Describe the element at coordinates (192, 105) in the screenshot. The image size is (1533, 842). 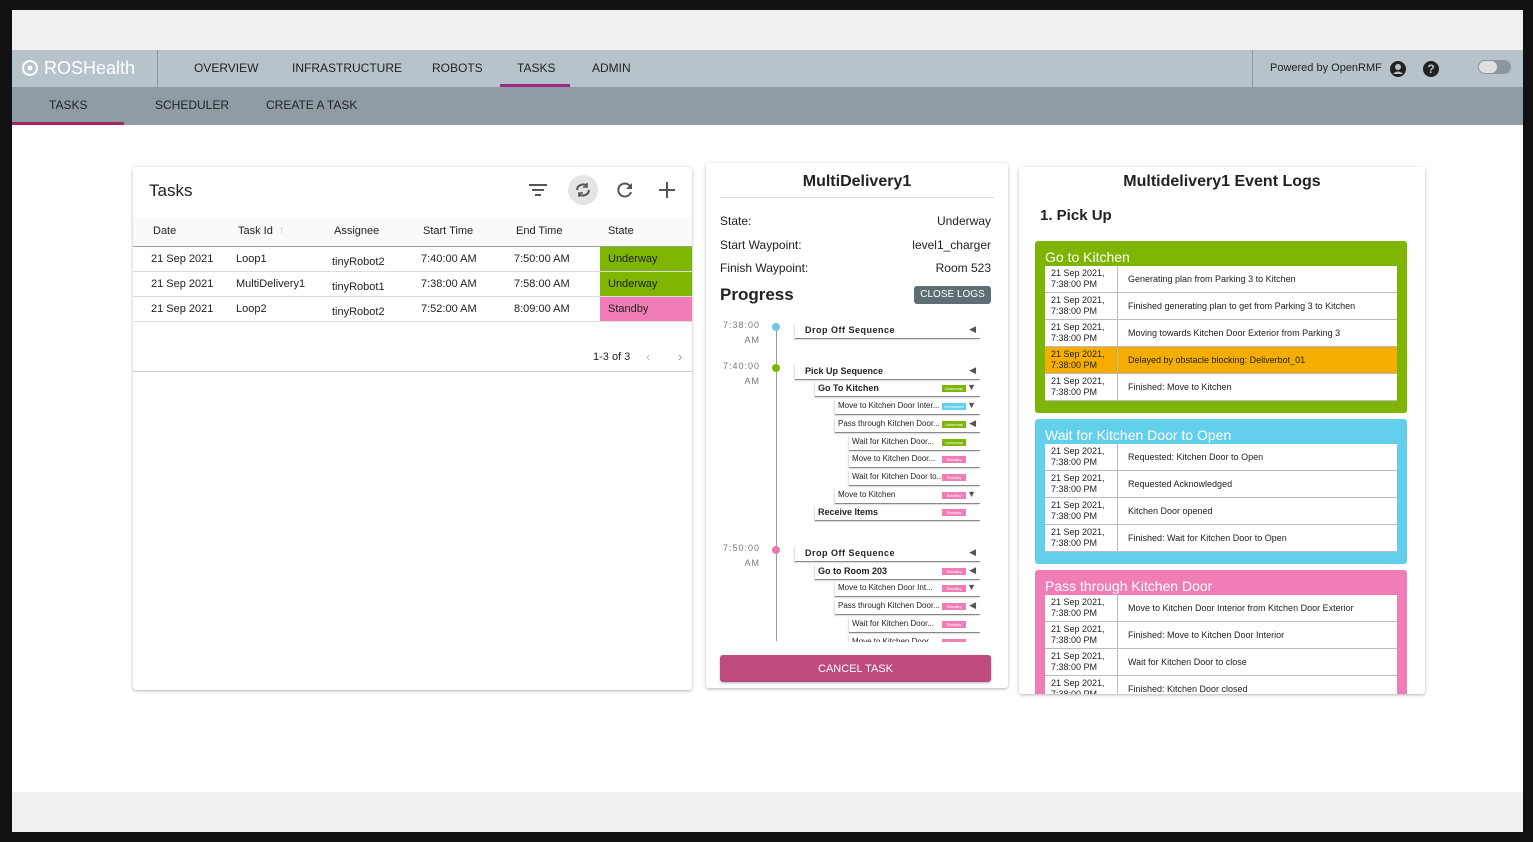
I see `subnav-item: SCHEDULER` at that location.